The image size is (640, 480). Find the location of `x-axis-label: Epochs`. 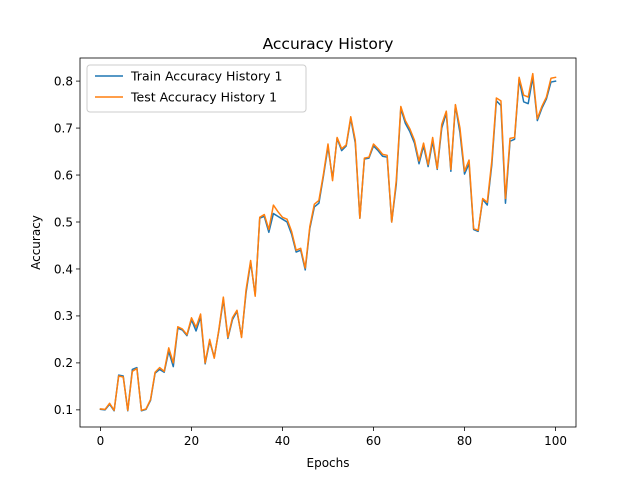

x-axis-label: Epochs is located at coordinates (328, 463).